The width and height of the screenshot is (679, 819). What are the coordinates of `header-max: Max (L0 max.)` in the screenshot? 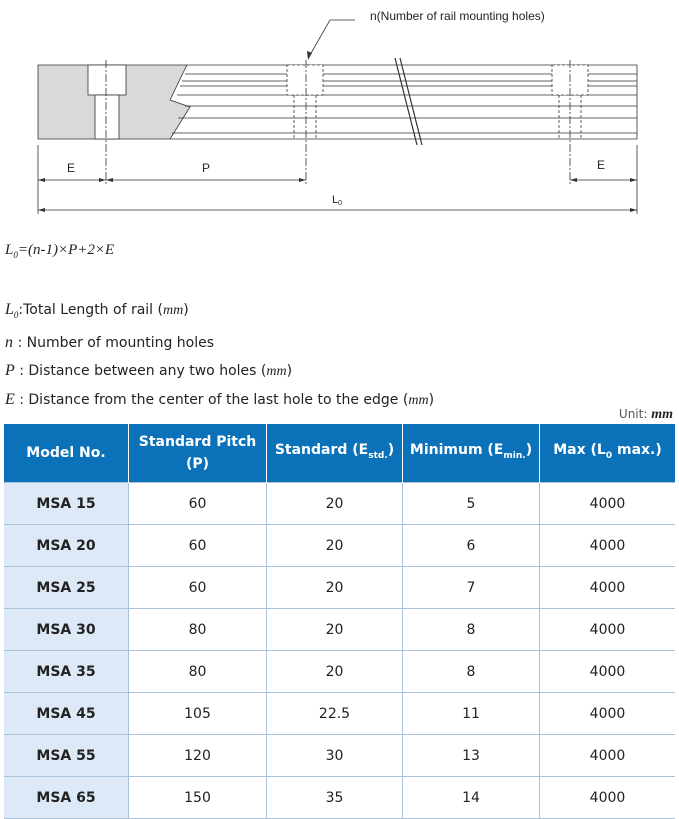 It's located at (607, 453).